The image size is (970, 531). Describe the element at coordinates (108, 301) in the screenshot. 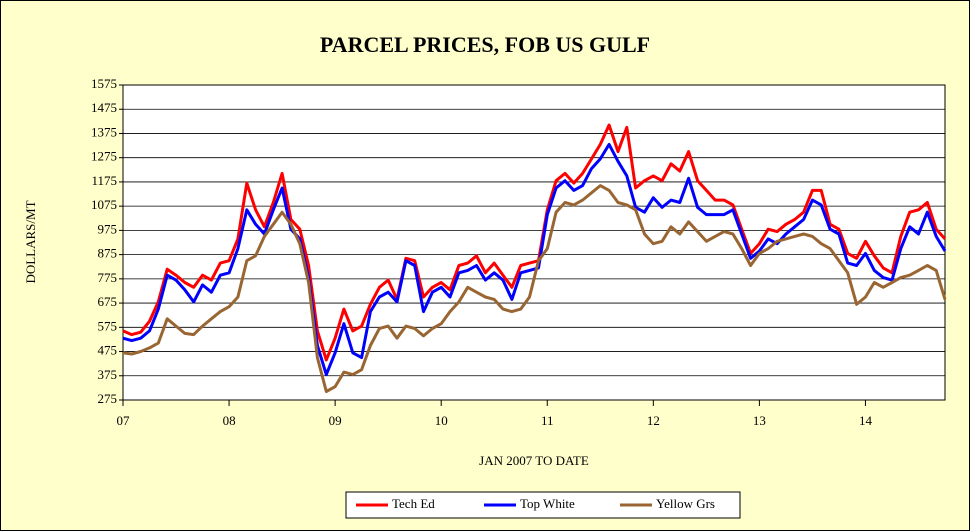

I see `y-tick-label: 675` at that location.